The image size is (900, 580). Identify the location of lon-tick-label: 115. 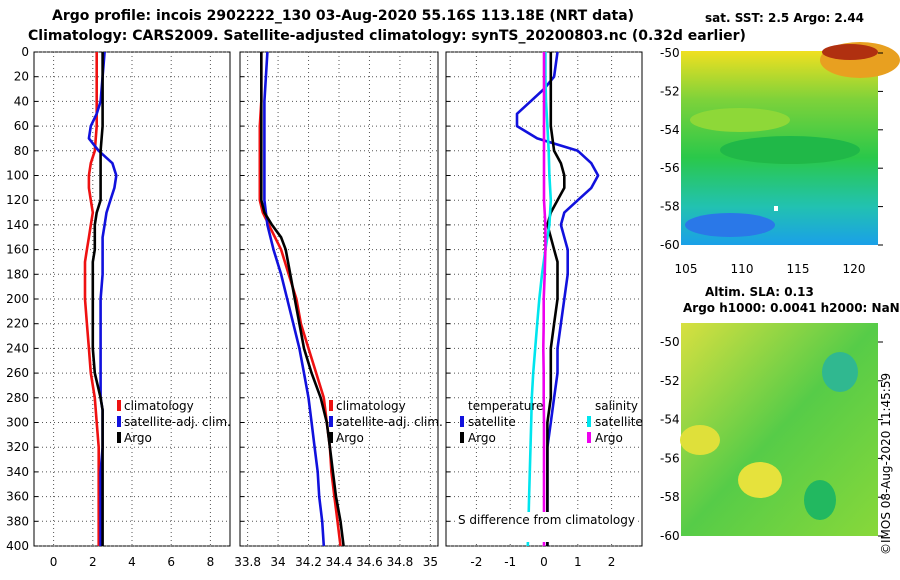
(798, 269).